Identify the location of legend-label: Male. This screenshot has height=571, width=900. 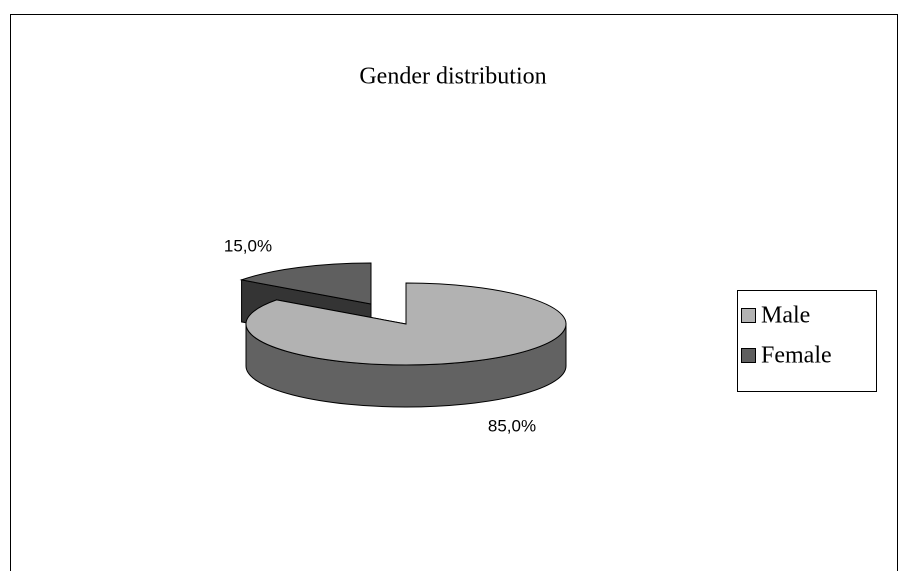
(785, 316).